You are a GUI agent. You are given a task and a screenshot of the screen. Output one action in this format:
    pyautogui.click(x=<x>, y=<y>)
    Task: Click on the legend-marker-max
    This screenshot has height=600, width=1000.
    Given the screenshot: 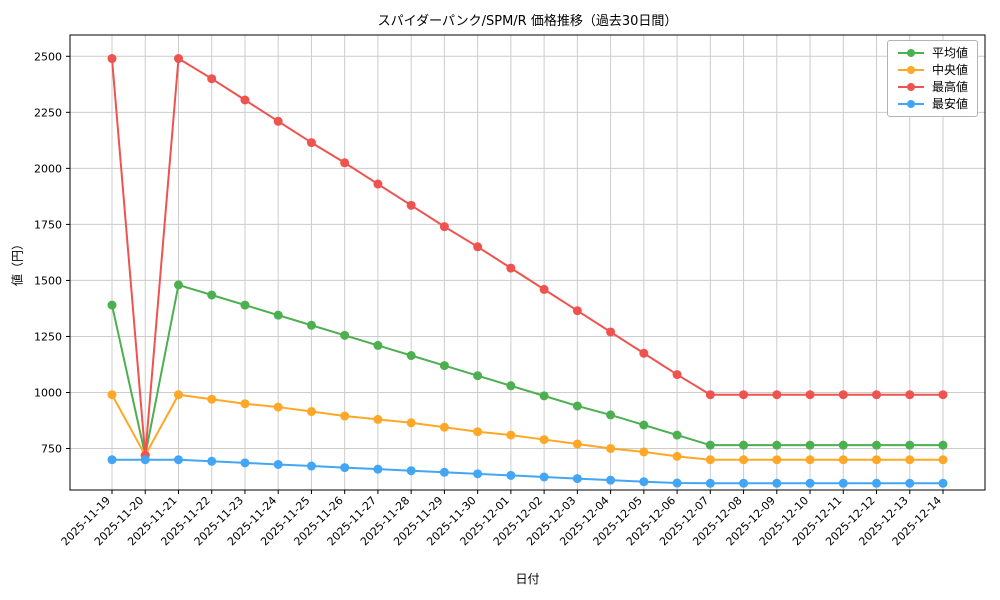 What is the action you would take?
    pyautogui.click(x=910, y=87)
    